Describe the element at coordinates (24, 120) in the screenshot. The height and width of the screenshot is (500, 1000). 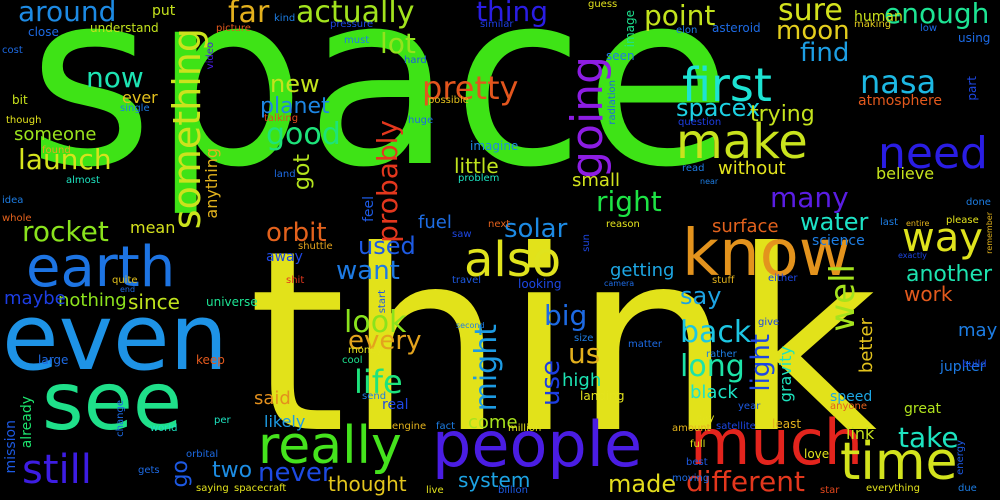
I see `word-though: though` at that location.